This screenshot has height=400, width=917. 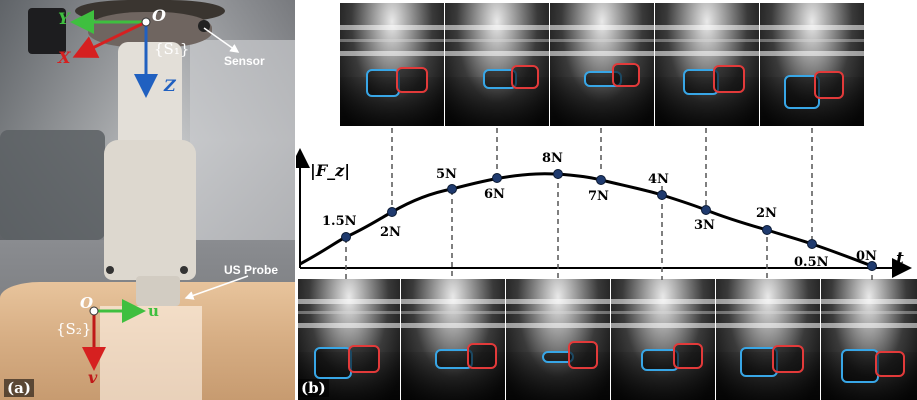 What do you see at coordinates (602, 186) in the screenshot?
I see `dashed-links-top` at bounding box center [602, 186].